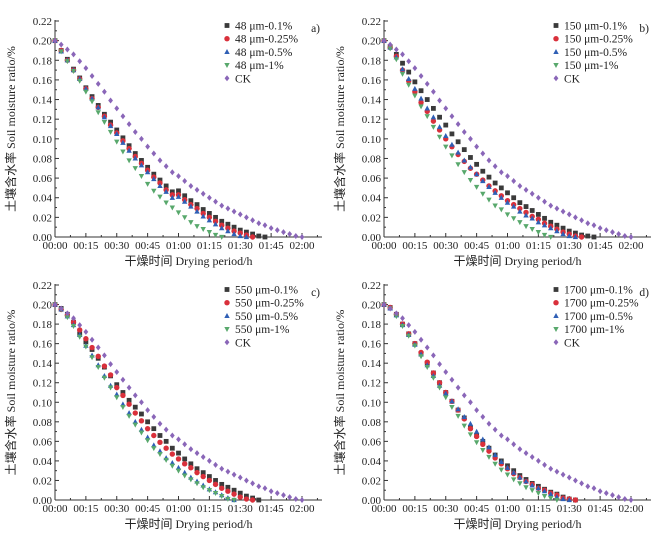  I want to click on x-tick-label: 00:45, so click(148, 246).